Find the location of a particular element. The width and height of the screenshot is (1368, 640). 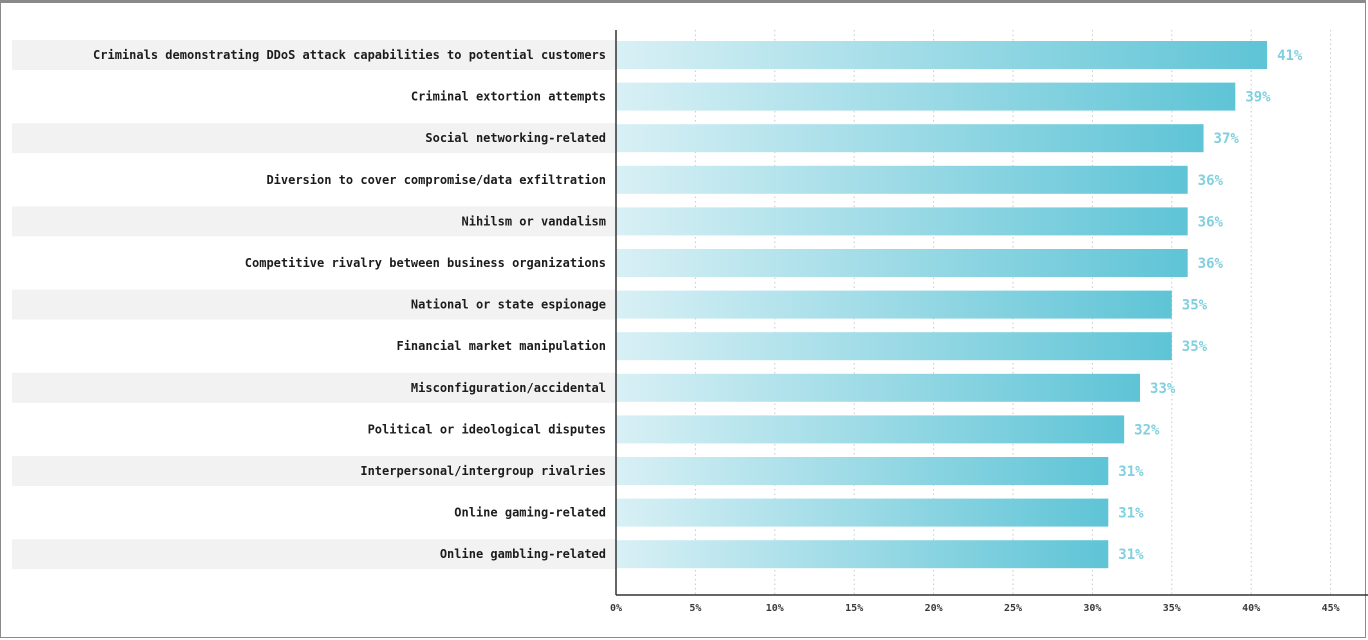

value-label: 33% is located at coordinates (1163, 389).